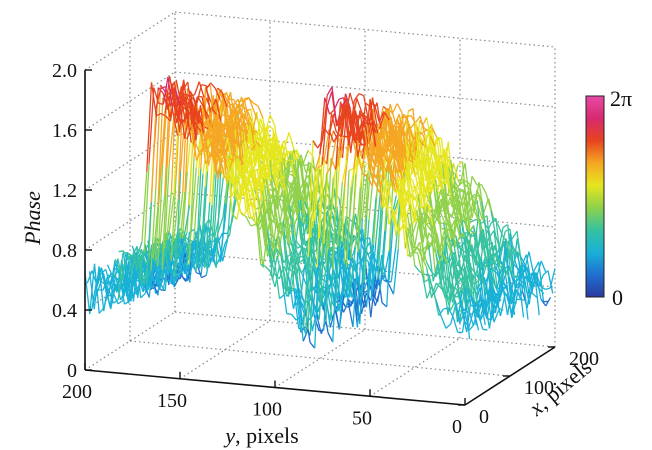 This screenshot has width=652, height=450. Describe the element at coordinates (320, 358) in the screenshot. I see `grid-line` at that location.